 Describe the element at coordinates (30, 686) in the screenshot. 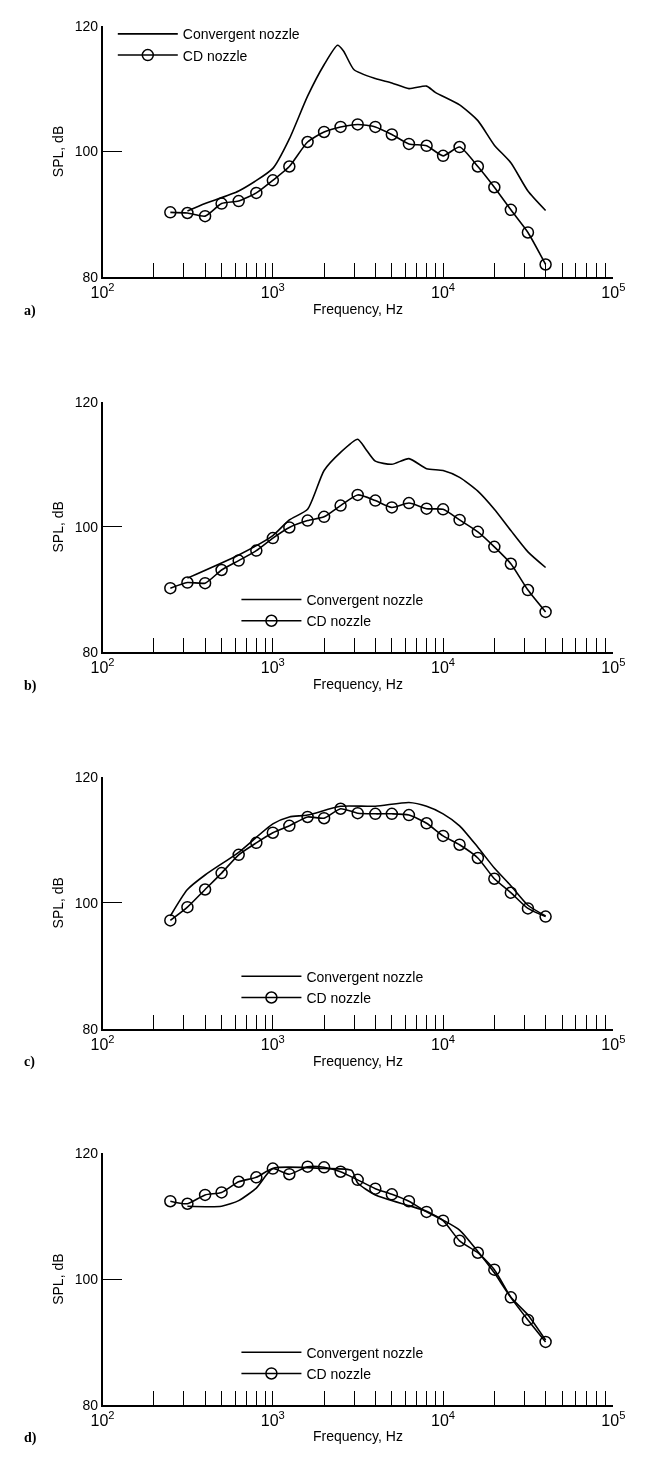

I see `text: b)` at that location.